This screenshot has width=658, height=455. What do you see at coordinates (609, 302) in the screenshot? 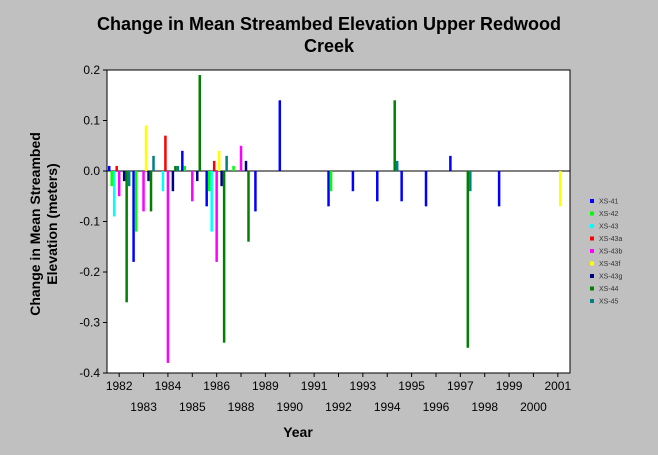
I see `legend-label: XS-45` at bounding box center [609, 302].